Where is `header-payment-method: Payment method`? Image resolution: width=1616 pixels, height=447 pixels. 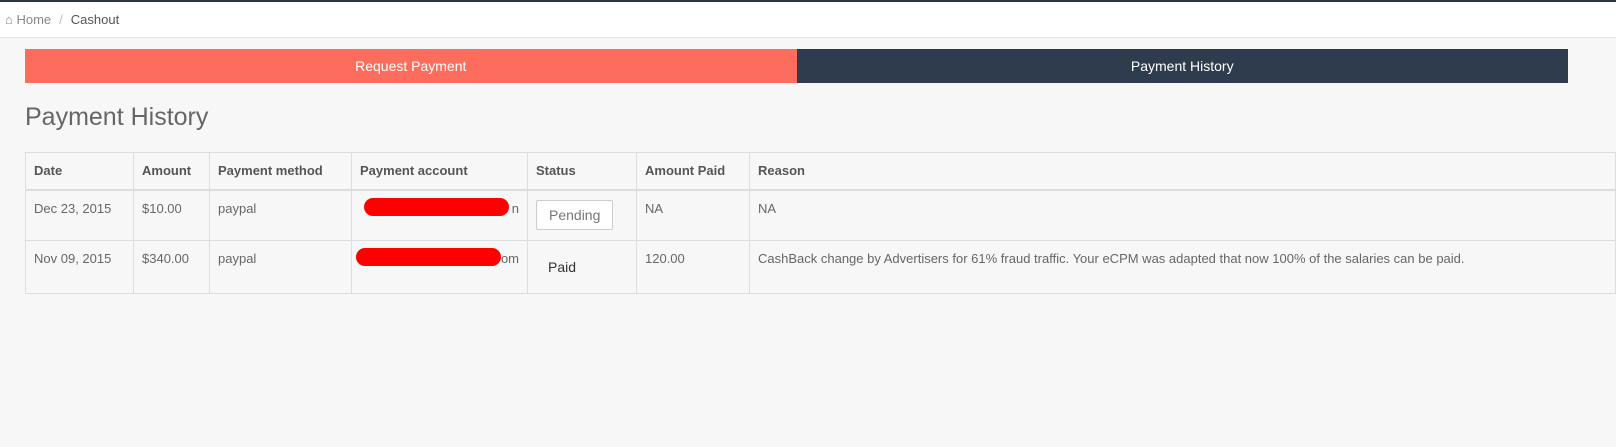
header-payment-method: Payment method is located at coordinates (280, 171).